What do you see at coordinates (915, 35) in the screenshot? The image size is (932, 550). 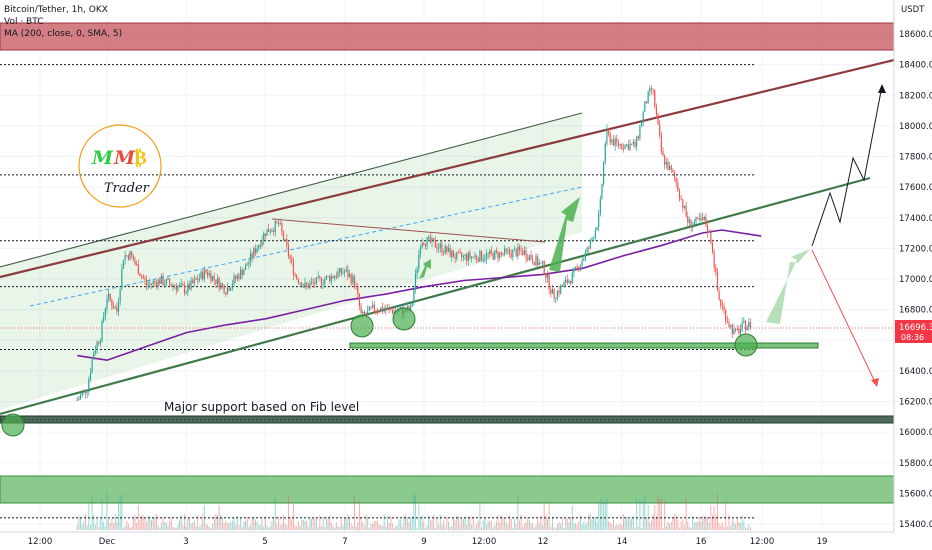 I see `price-tick-label: 18600.0` at bounding box center [915, 35].